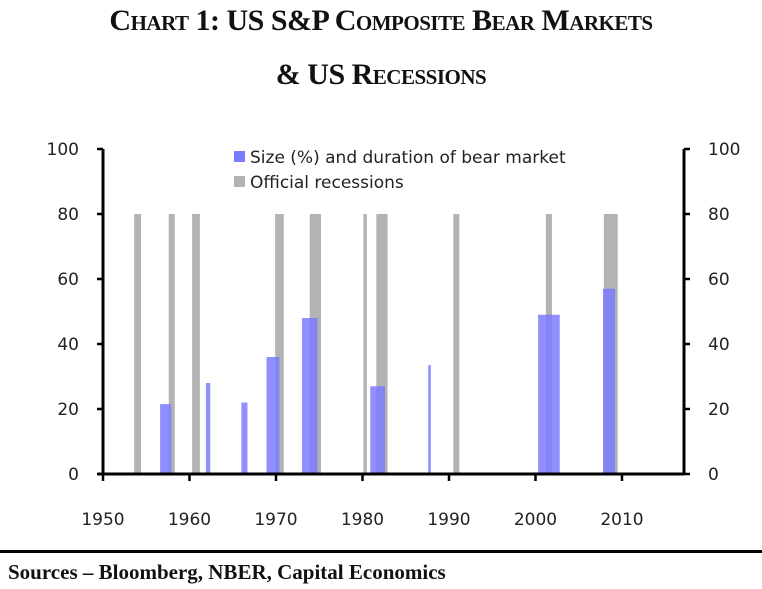  I want to click on x-tick-label: 1980, so click(362, 520).